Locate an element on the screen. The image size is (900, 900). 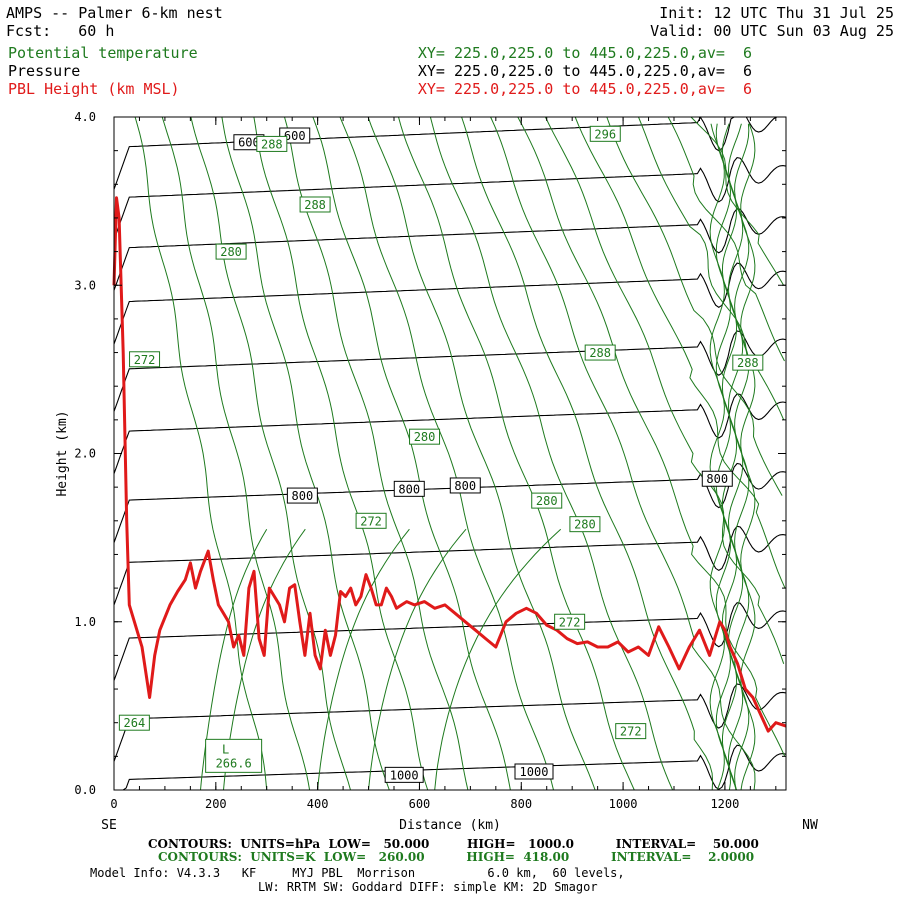
x-tick-label: 800 is located at coordinates (521, 804).